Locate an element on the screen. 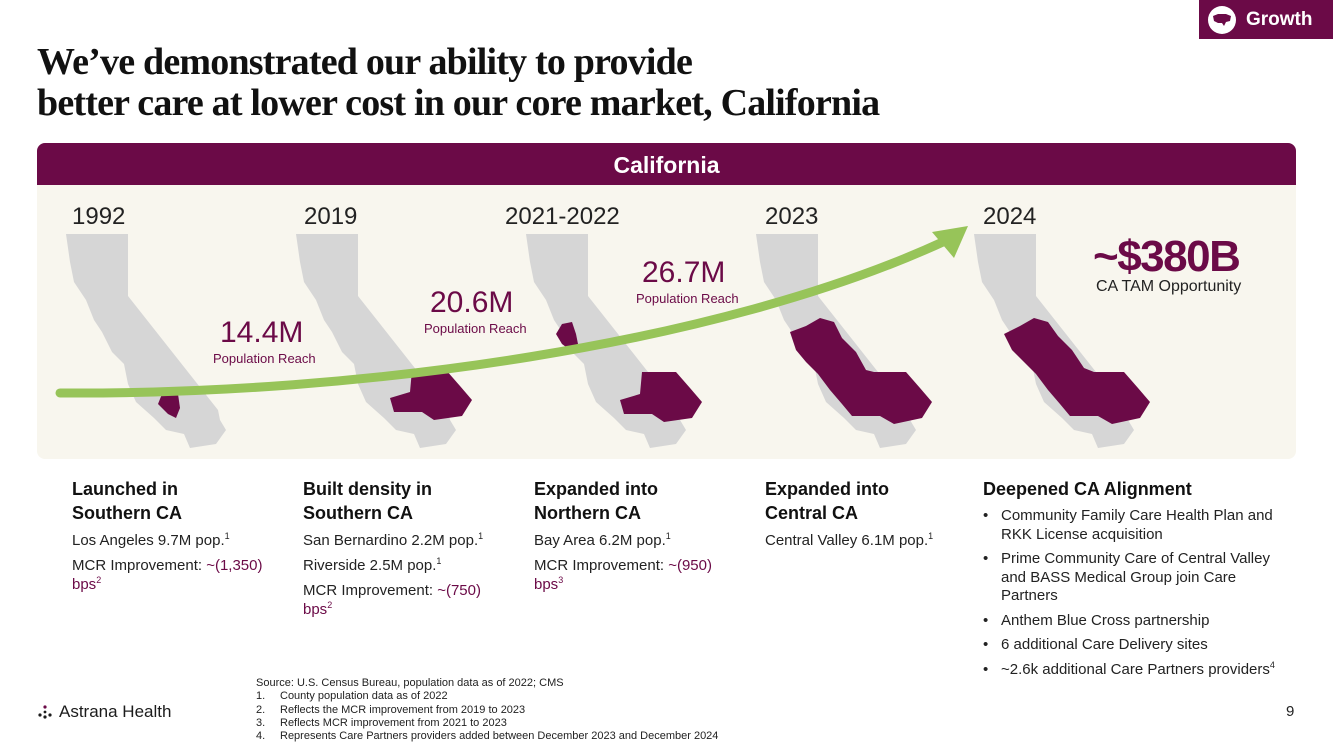  growth-badge: Growth is located at coordinates (1266, 19).